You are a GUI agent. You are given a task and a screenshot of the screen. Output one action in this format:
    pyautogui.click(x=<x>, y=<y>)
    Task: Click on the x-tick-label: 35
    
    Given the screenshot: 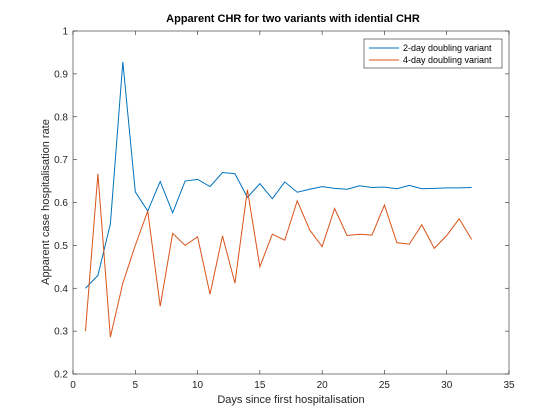 What is the action you would take?
    pyautogui.click(x=509, y=385)
    